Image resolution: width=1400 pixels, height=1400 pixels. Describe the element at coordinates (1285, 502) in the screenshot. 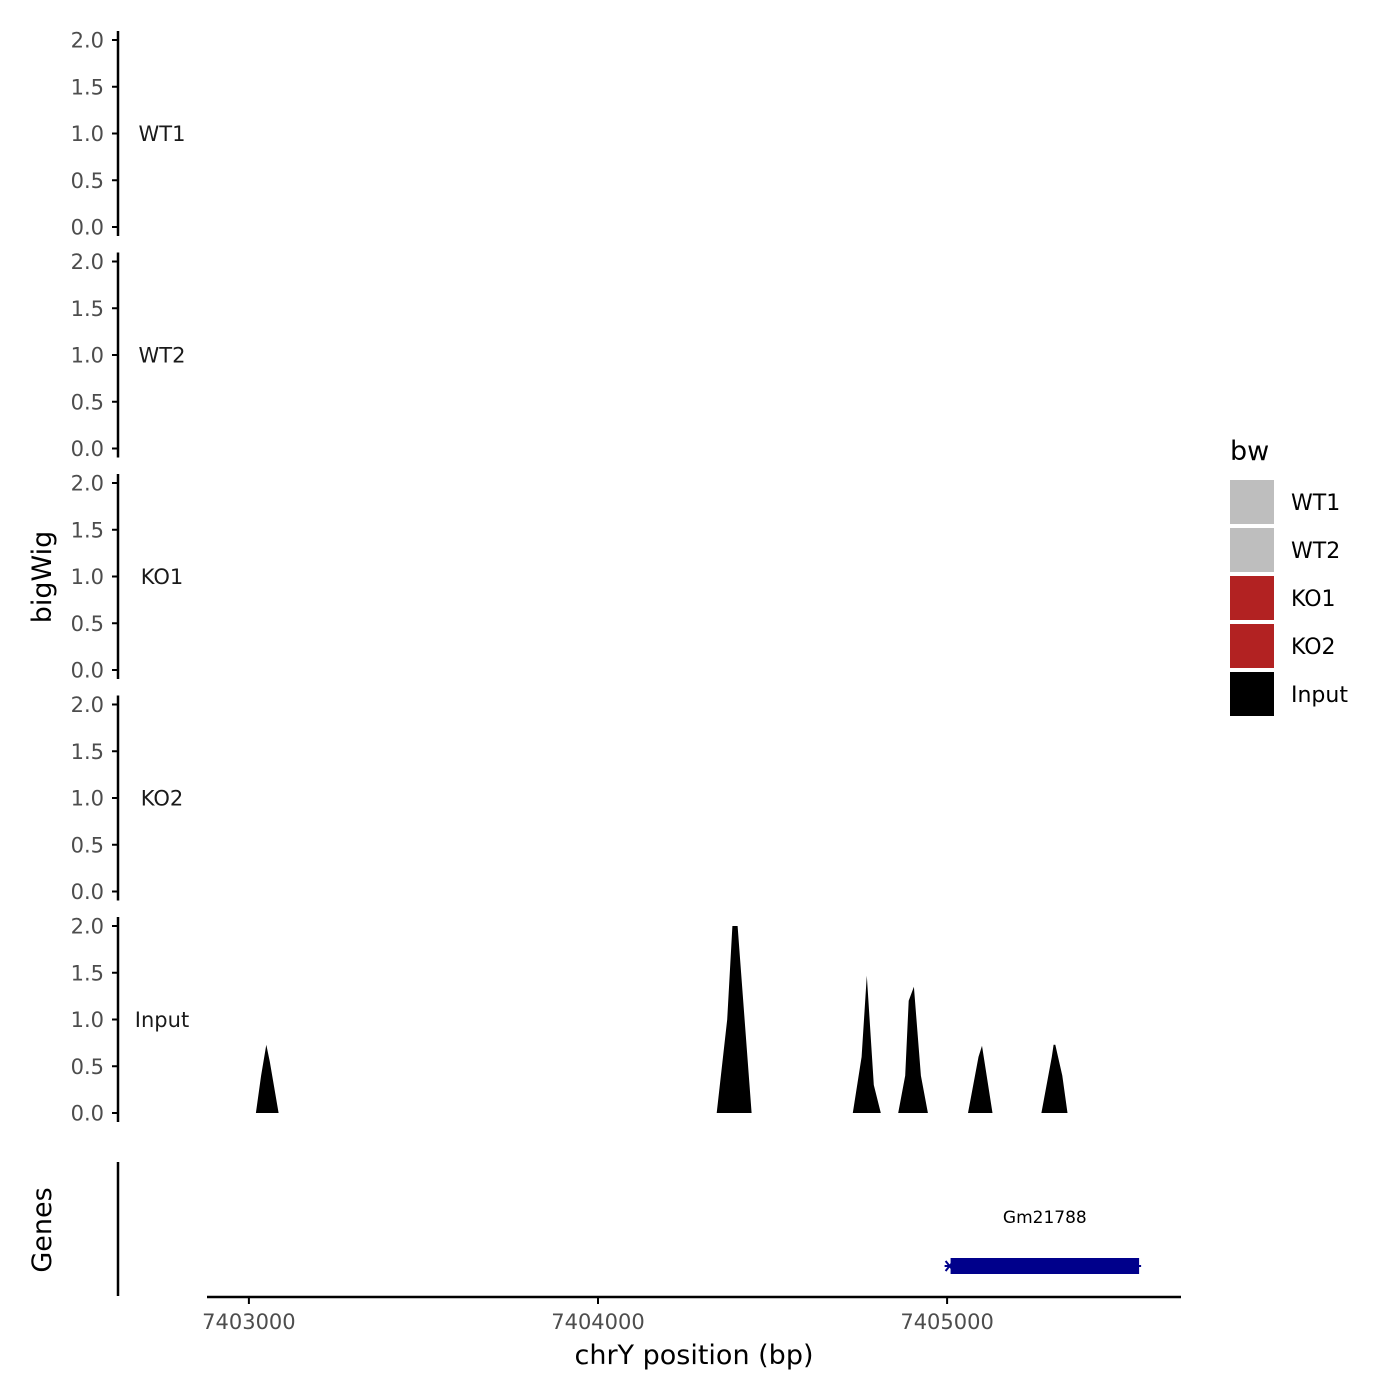

I see `legend-item-wt1: WT1` at that location.